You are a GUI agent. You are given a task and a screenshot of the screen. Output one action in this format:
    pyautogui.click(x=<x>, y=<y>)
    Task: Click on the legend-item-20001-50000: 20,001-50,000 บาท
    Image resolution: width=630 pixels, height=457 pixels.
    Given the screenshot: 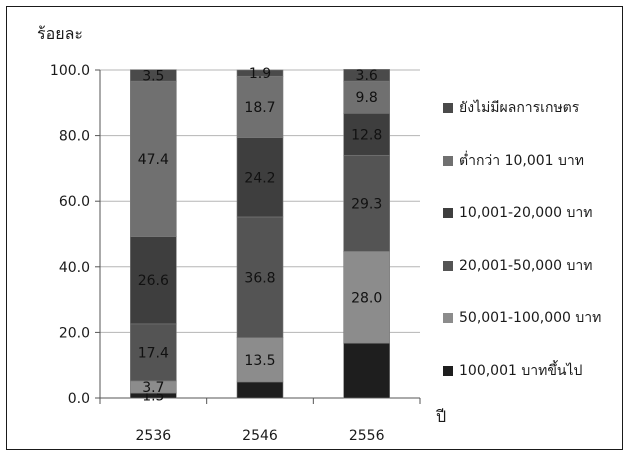 What is the action you would take?
    pyautogui.click(x=522, y=266)
    